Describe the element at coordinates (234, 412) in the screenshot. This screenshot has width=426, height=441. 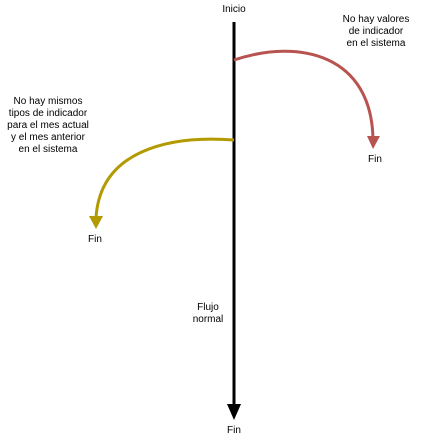
I see `main-flow-arrowhead` at that location.